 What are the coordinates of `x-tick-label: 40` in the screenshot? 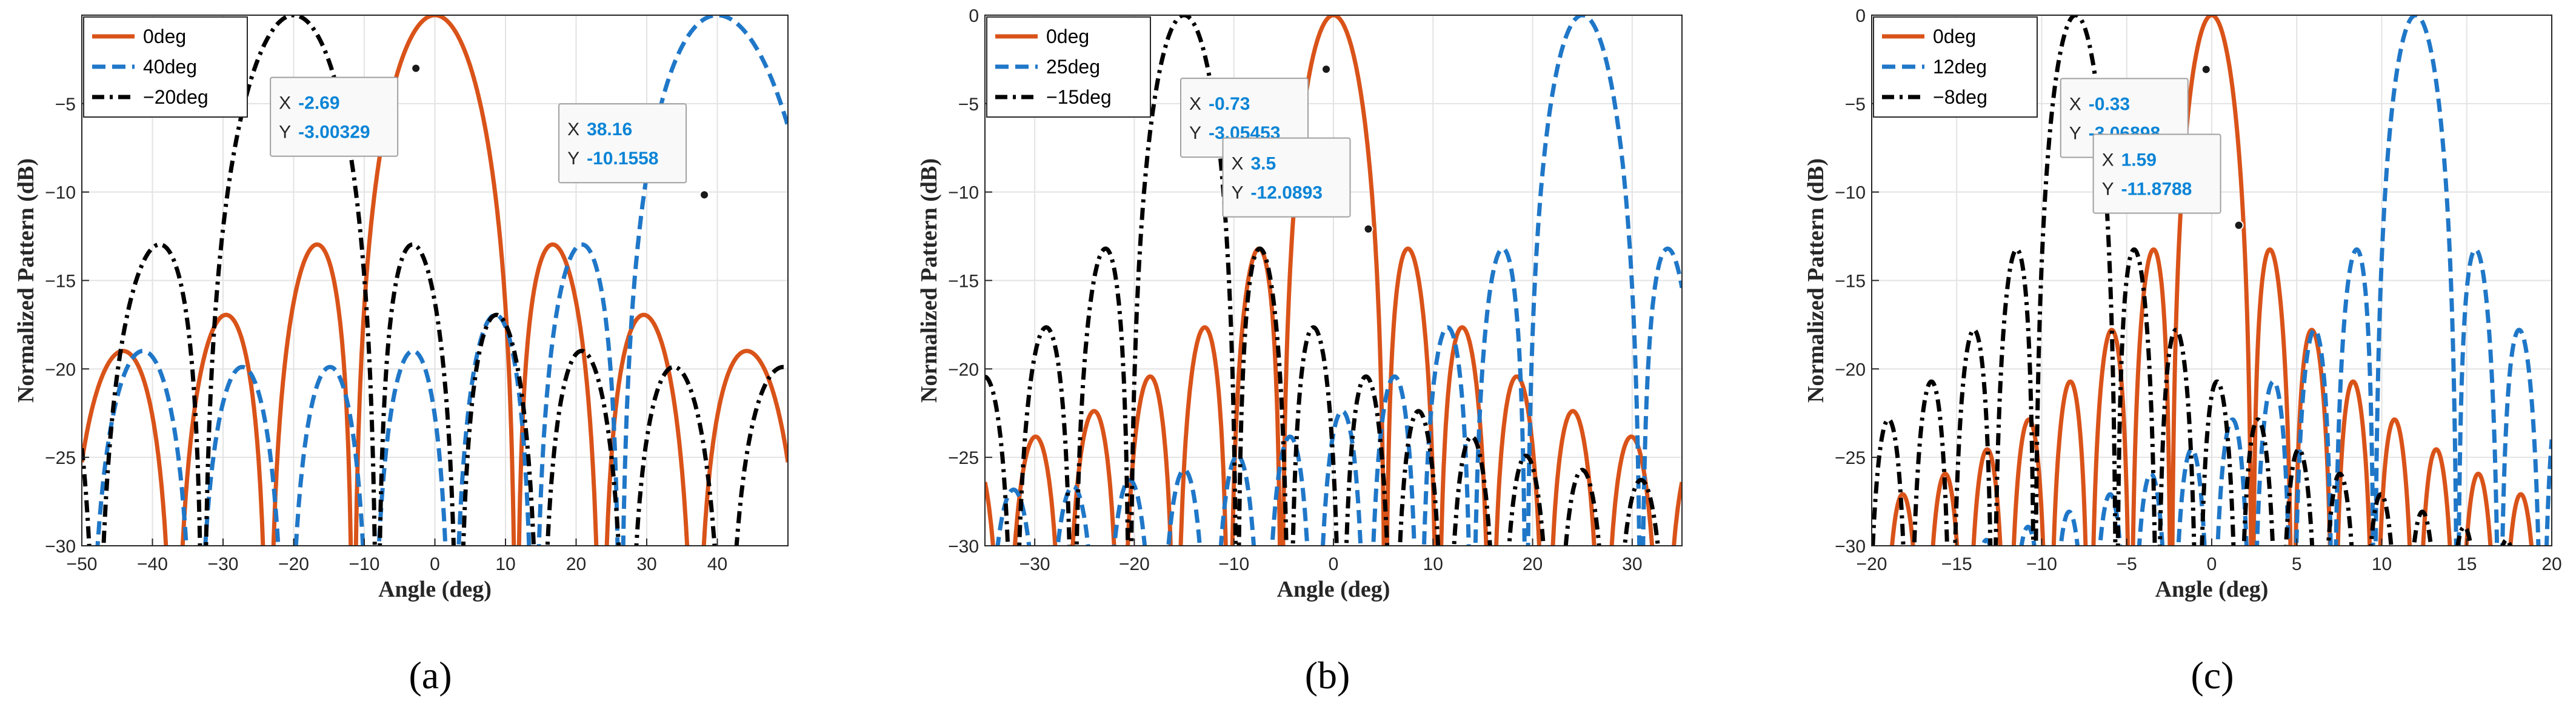 It's located at (717, 564).